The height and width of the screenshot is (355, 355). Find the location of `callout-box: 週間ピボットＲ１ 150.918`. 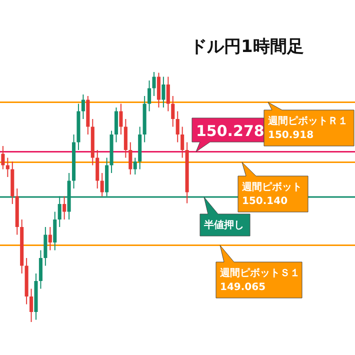

callout-box: 週間ピボットＲ１ 150.918 is located at coordinates (309, 124).